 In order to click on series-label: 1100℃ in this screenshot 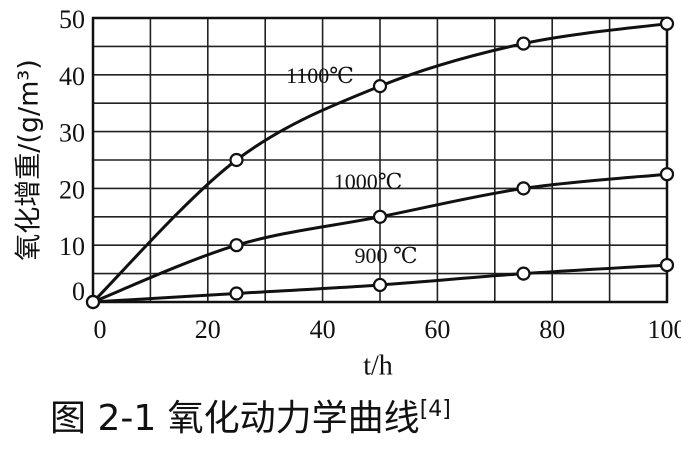, I will do `click(320, 75)`.